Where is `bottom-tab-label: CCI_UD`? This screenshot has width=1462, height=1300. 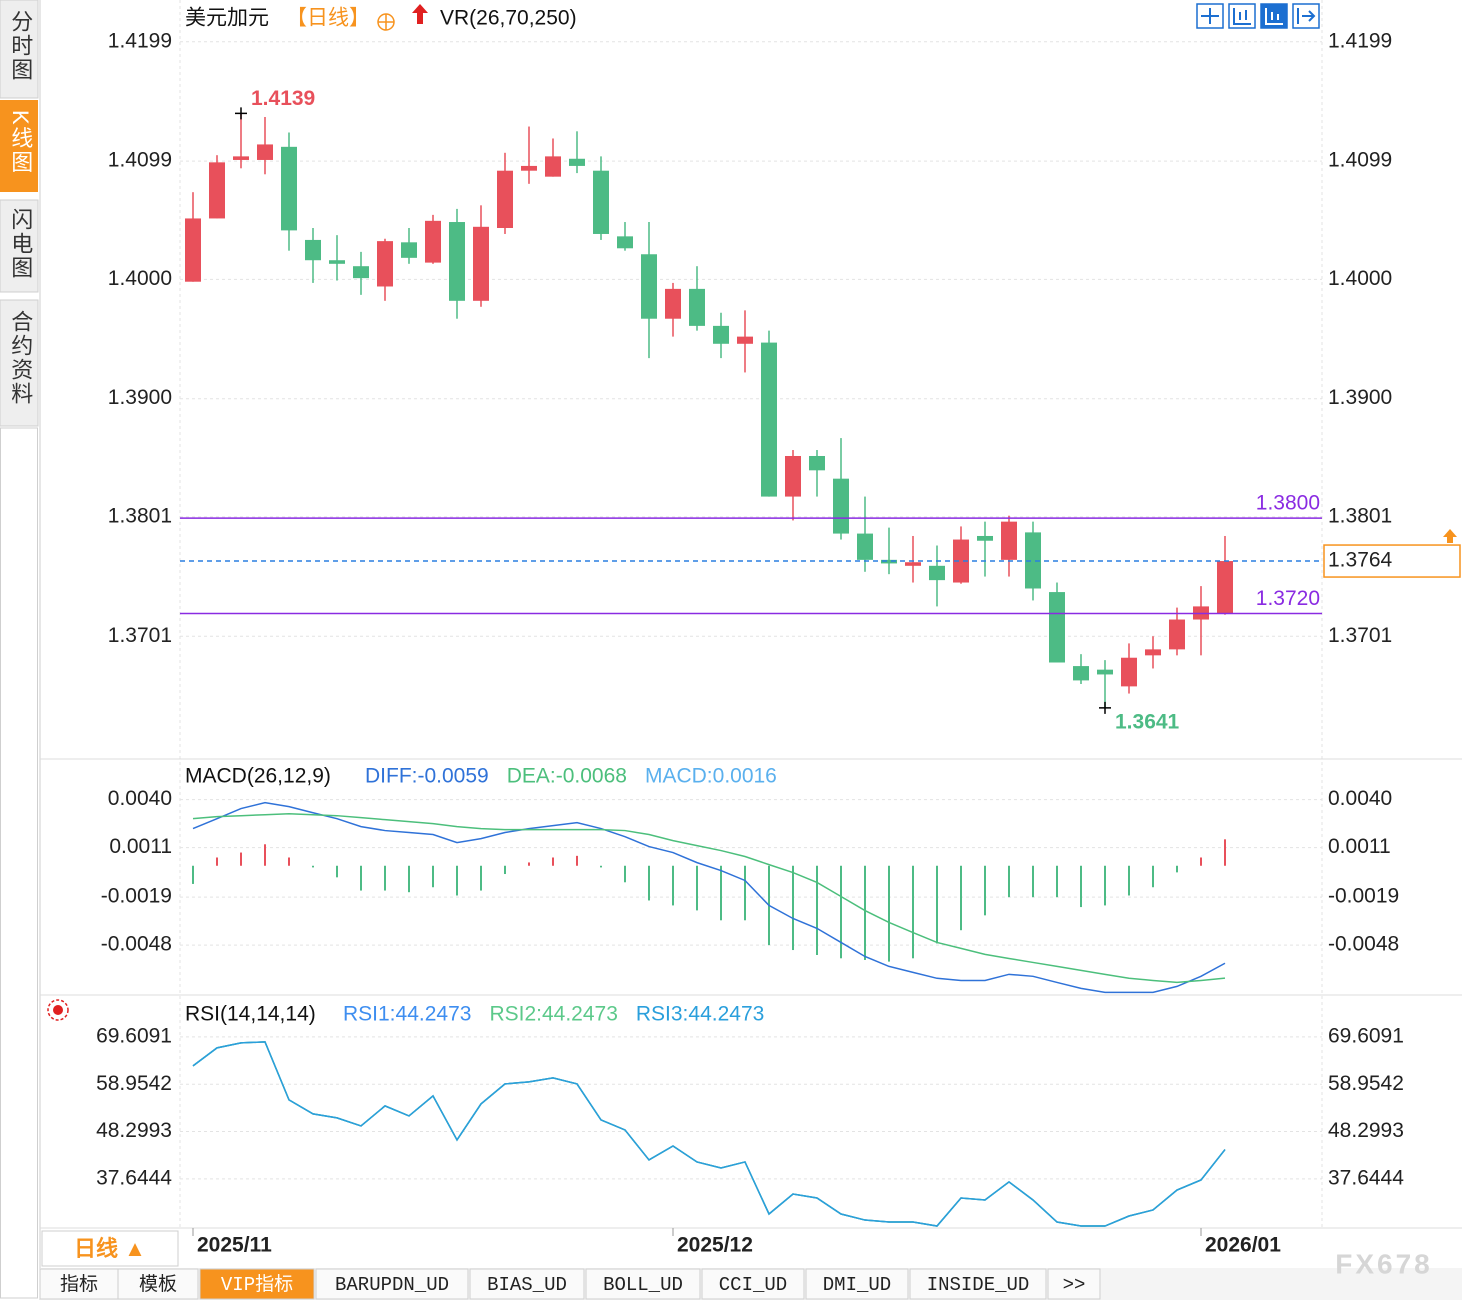
bottom-tab-label: CCI_UD is located at coordinates (753, 1285).